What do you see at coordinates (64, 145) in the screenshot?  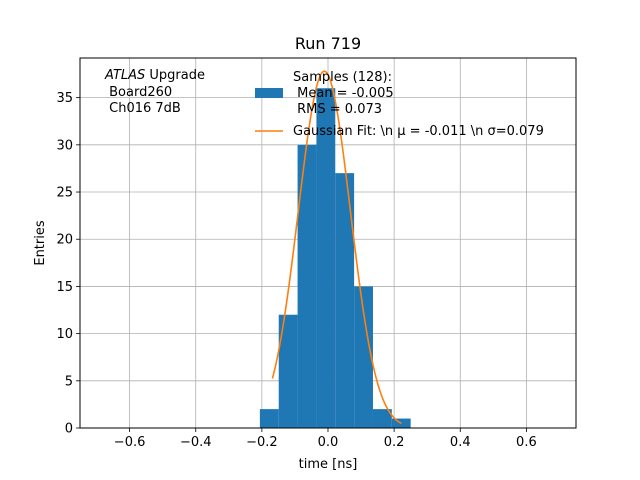 I see `y-tick-label-6: 30` at bounding box center [64, 145].